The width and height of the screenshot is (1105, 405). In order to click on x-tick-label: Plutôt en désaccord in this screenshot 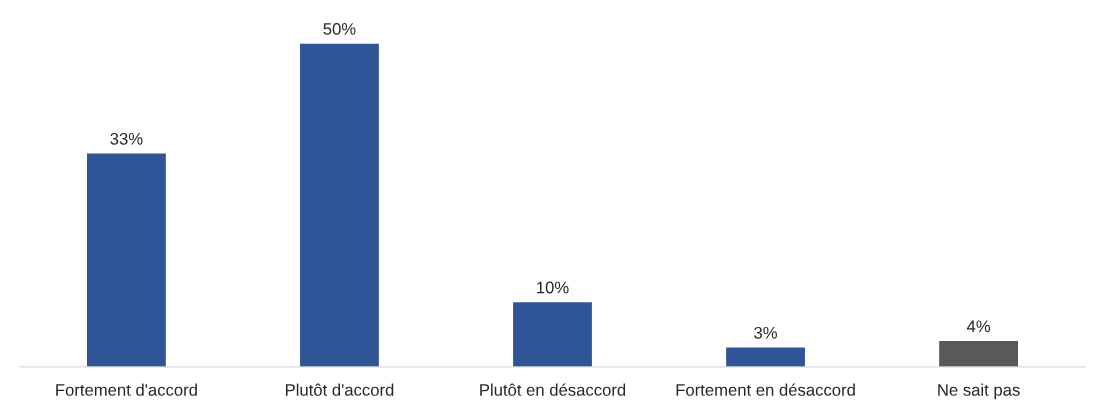, I will do `click(553, 389)`.